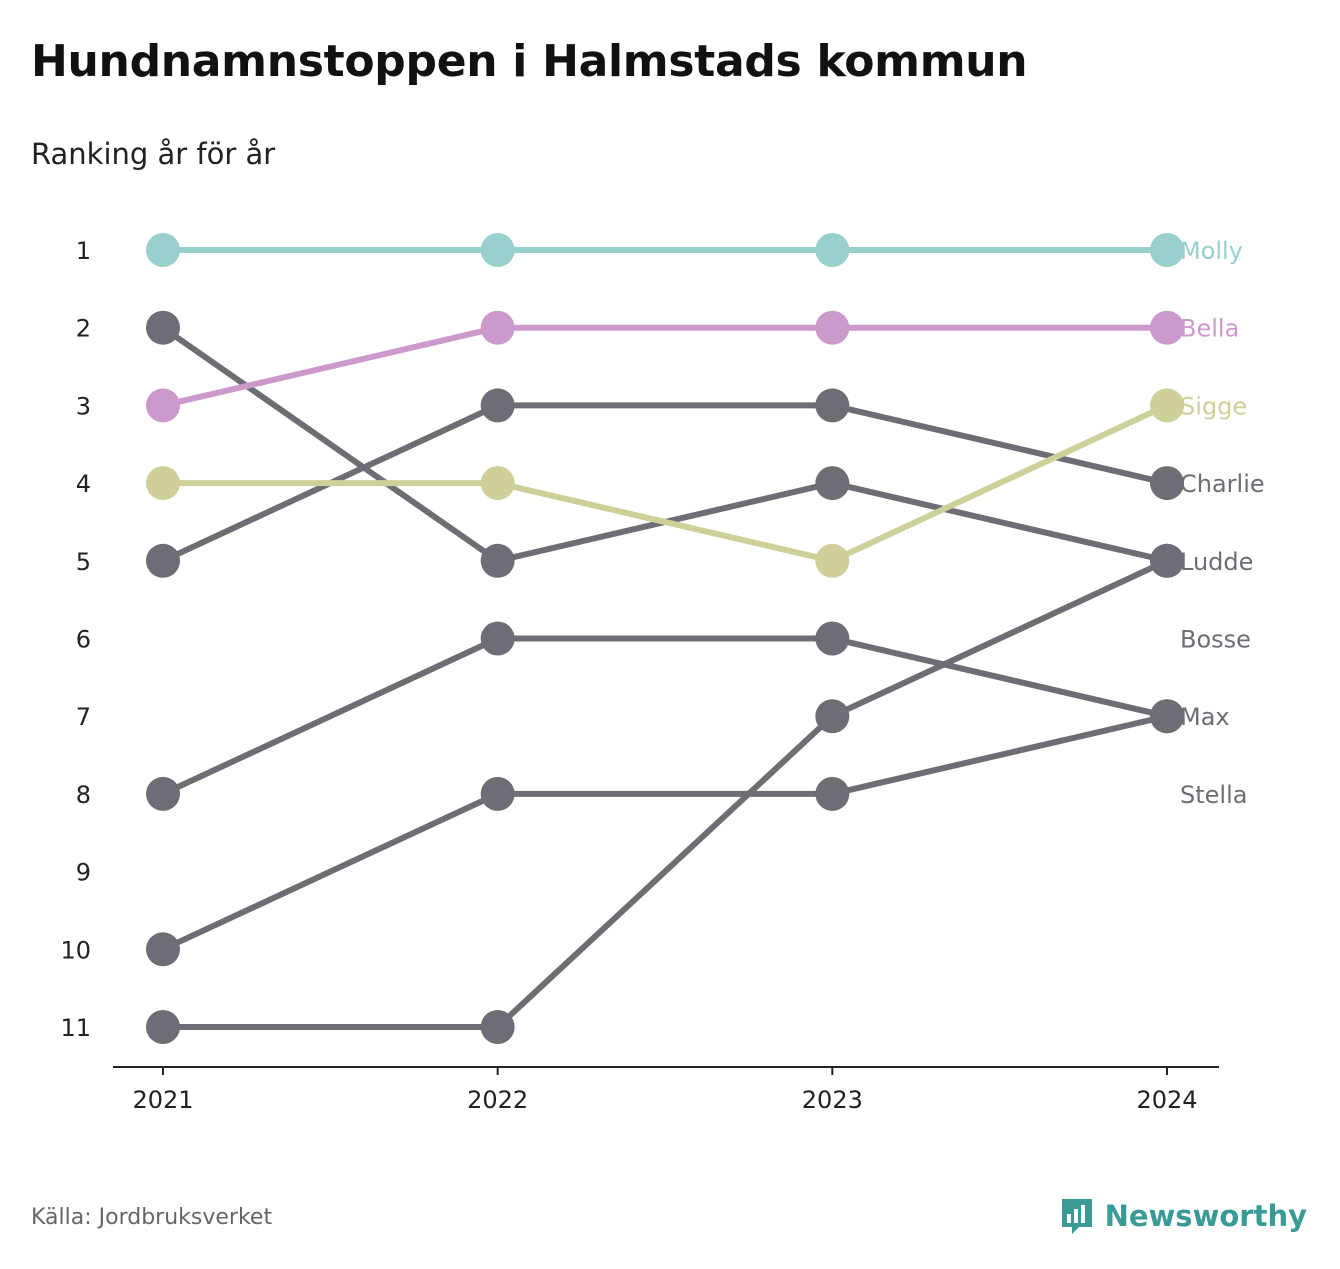  Describe the element at coordinates (1205, 1216) in the screenshot. I see `brand-name: Newsworthy` at that location.